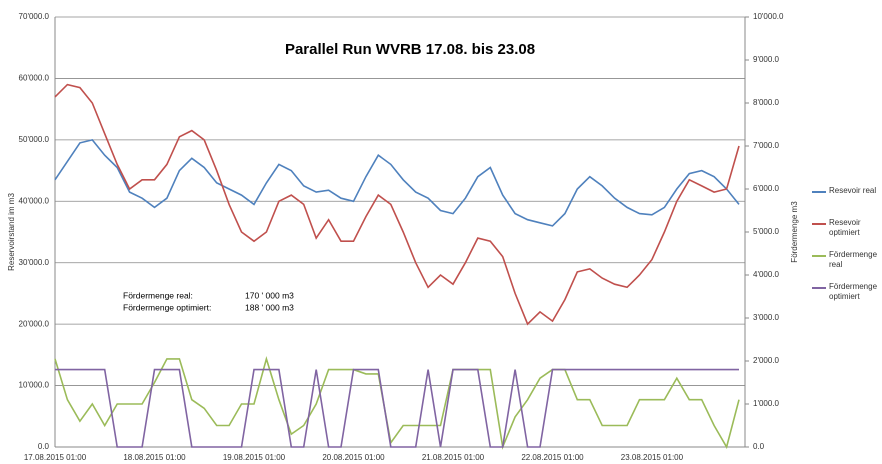 Image resolution: width=882 pixels, height=464 pixels. What do you see at coordinates (254, 457) in the screenshot?
I see `x-tick-label: 19.08.2015 01:00` at bounding box center [254, 457].